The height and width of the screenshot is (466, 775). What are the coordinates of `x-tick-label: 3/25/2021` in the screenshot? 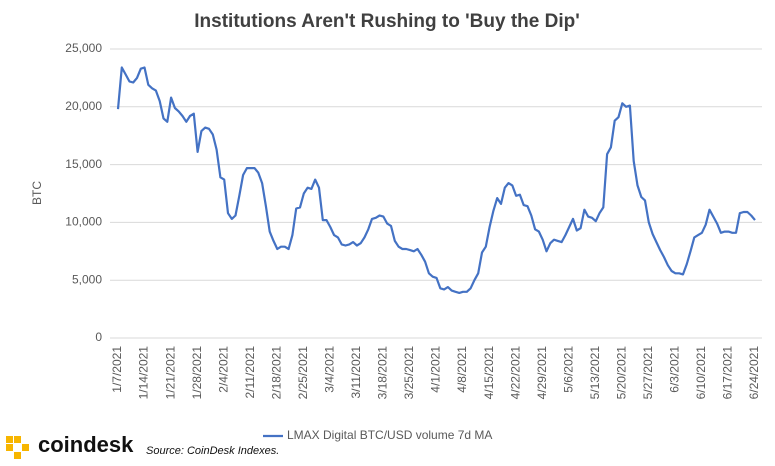 It's located at (409, 373).